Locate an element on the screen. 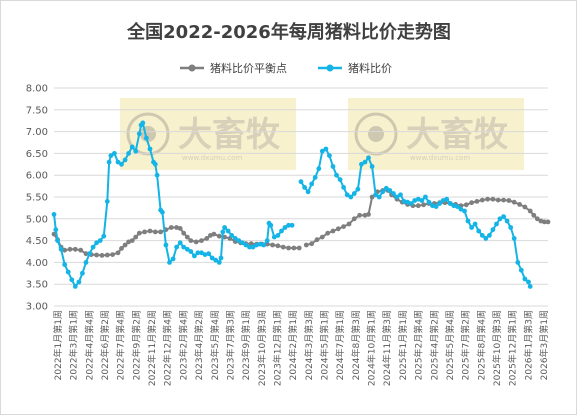 This screenshot has width=578, height=416. series-line is located at coordinates (177, 241).